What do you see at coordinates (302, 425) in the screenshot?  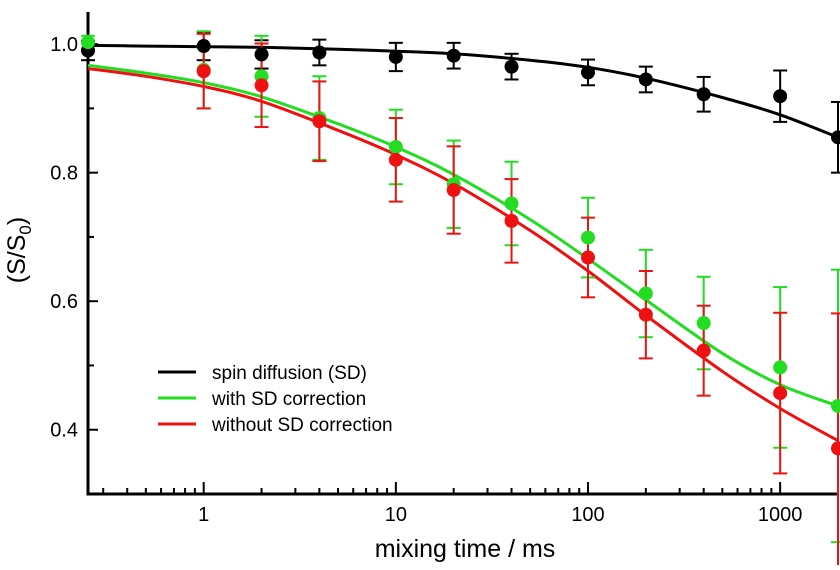 I see `legend-label: without SD correction` at bounding box center [302, 425].